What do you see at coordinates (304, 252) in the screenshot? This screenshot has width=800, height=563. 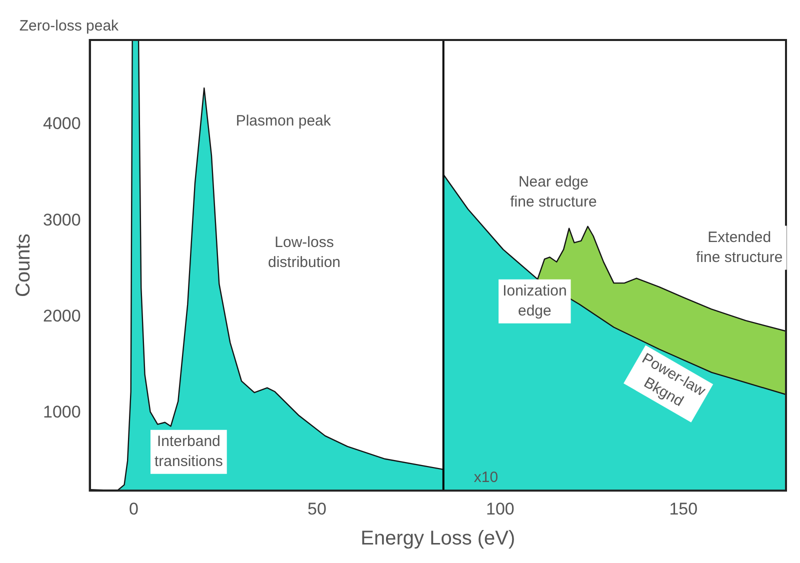 I see `annotation: Low-loss distribution` at bounding box center [304, 252].